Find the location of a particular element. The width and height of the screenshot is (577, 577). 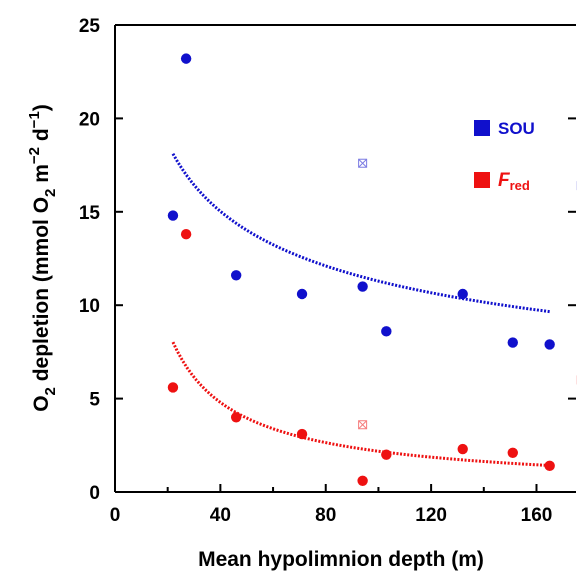

y-tick-label: 5 is located at coordinates (94, 400).